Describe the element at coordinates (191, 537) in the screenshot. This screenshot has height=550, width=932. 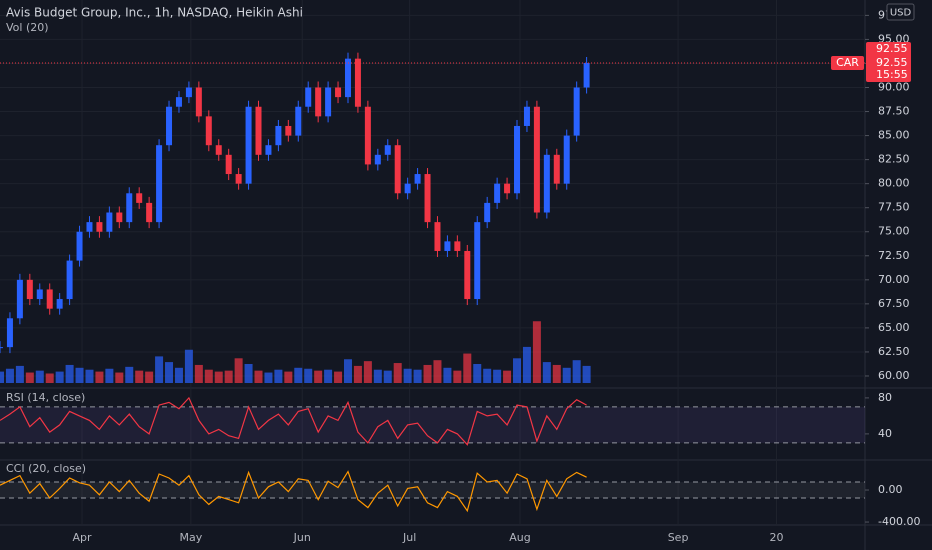
I see `x-tick-label: May` at that location.